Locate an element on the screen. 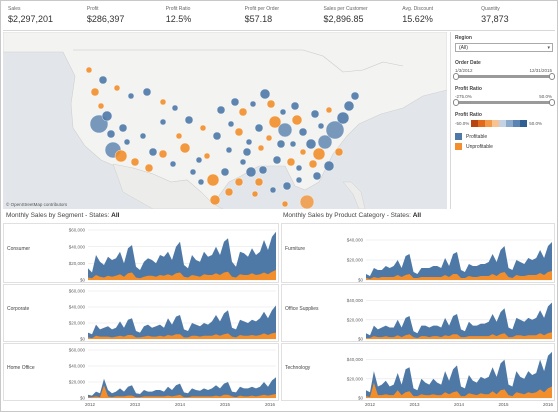 Image resolution: width=558 pixels, height=412 pixels. chart-panel-office-supplies: Office Supplies $40,000 $20,000 $0 is located at coordinates (418, 313).